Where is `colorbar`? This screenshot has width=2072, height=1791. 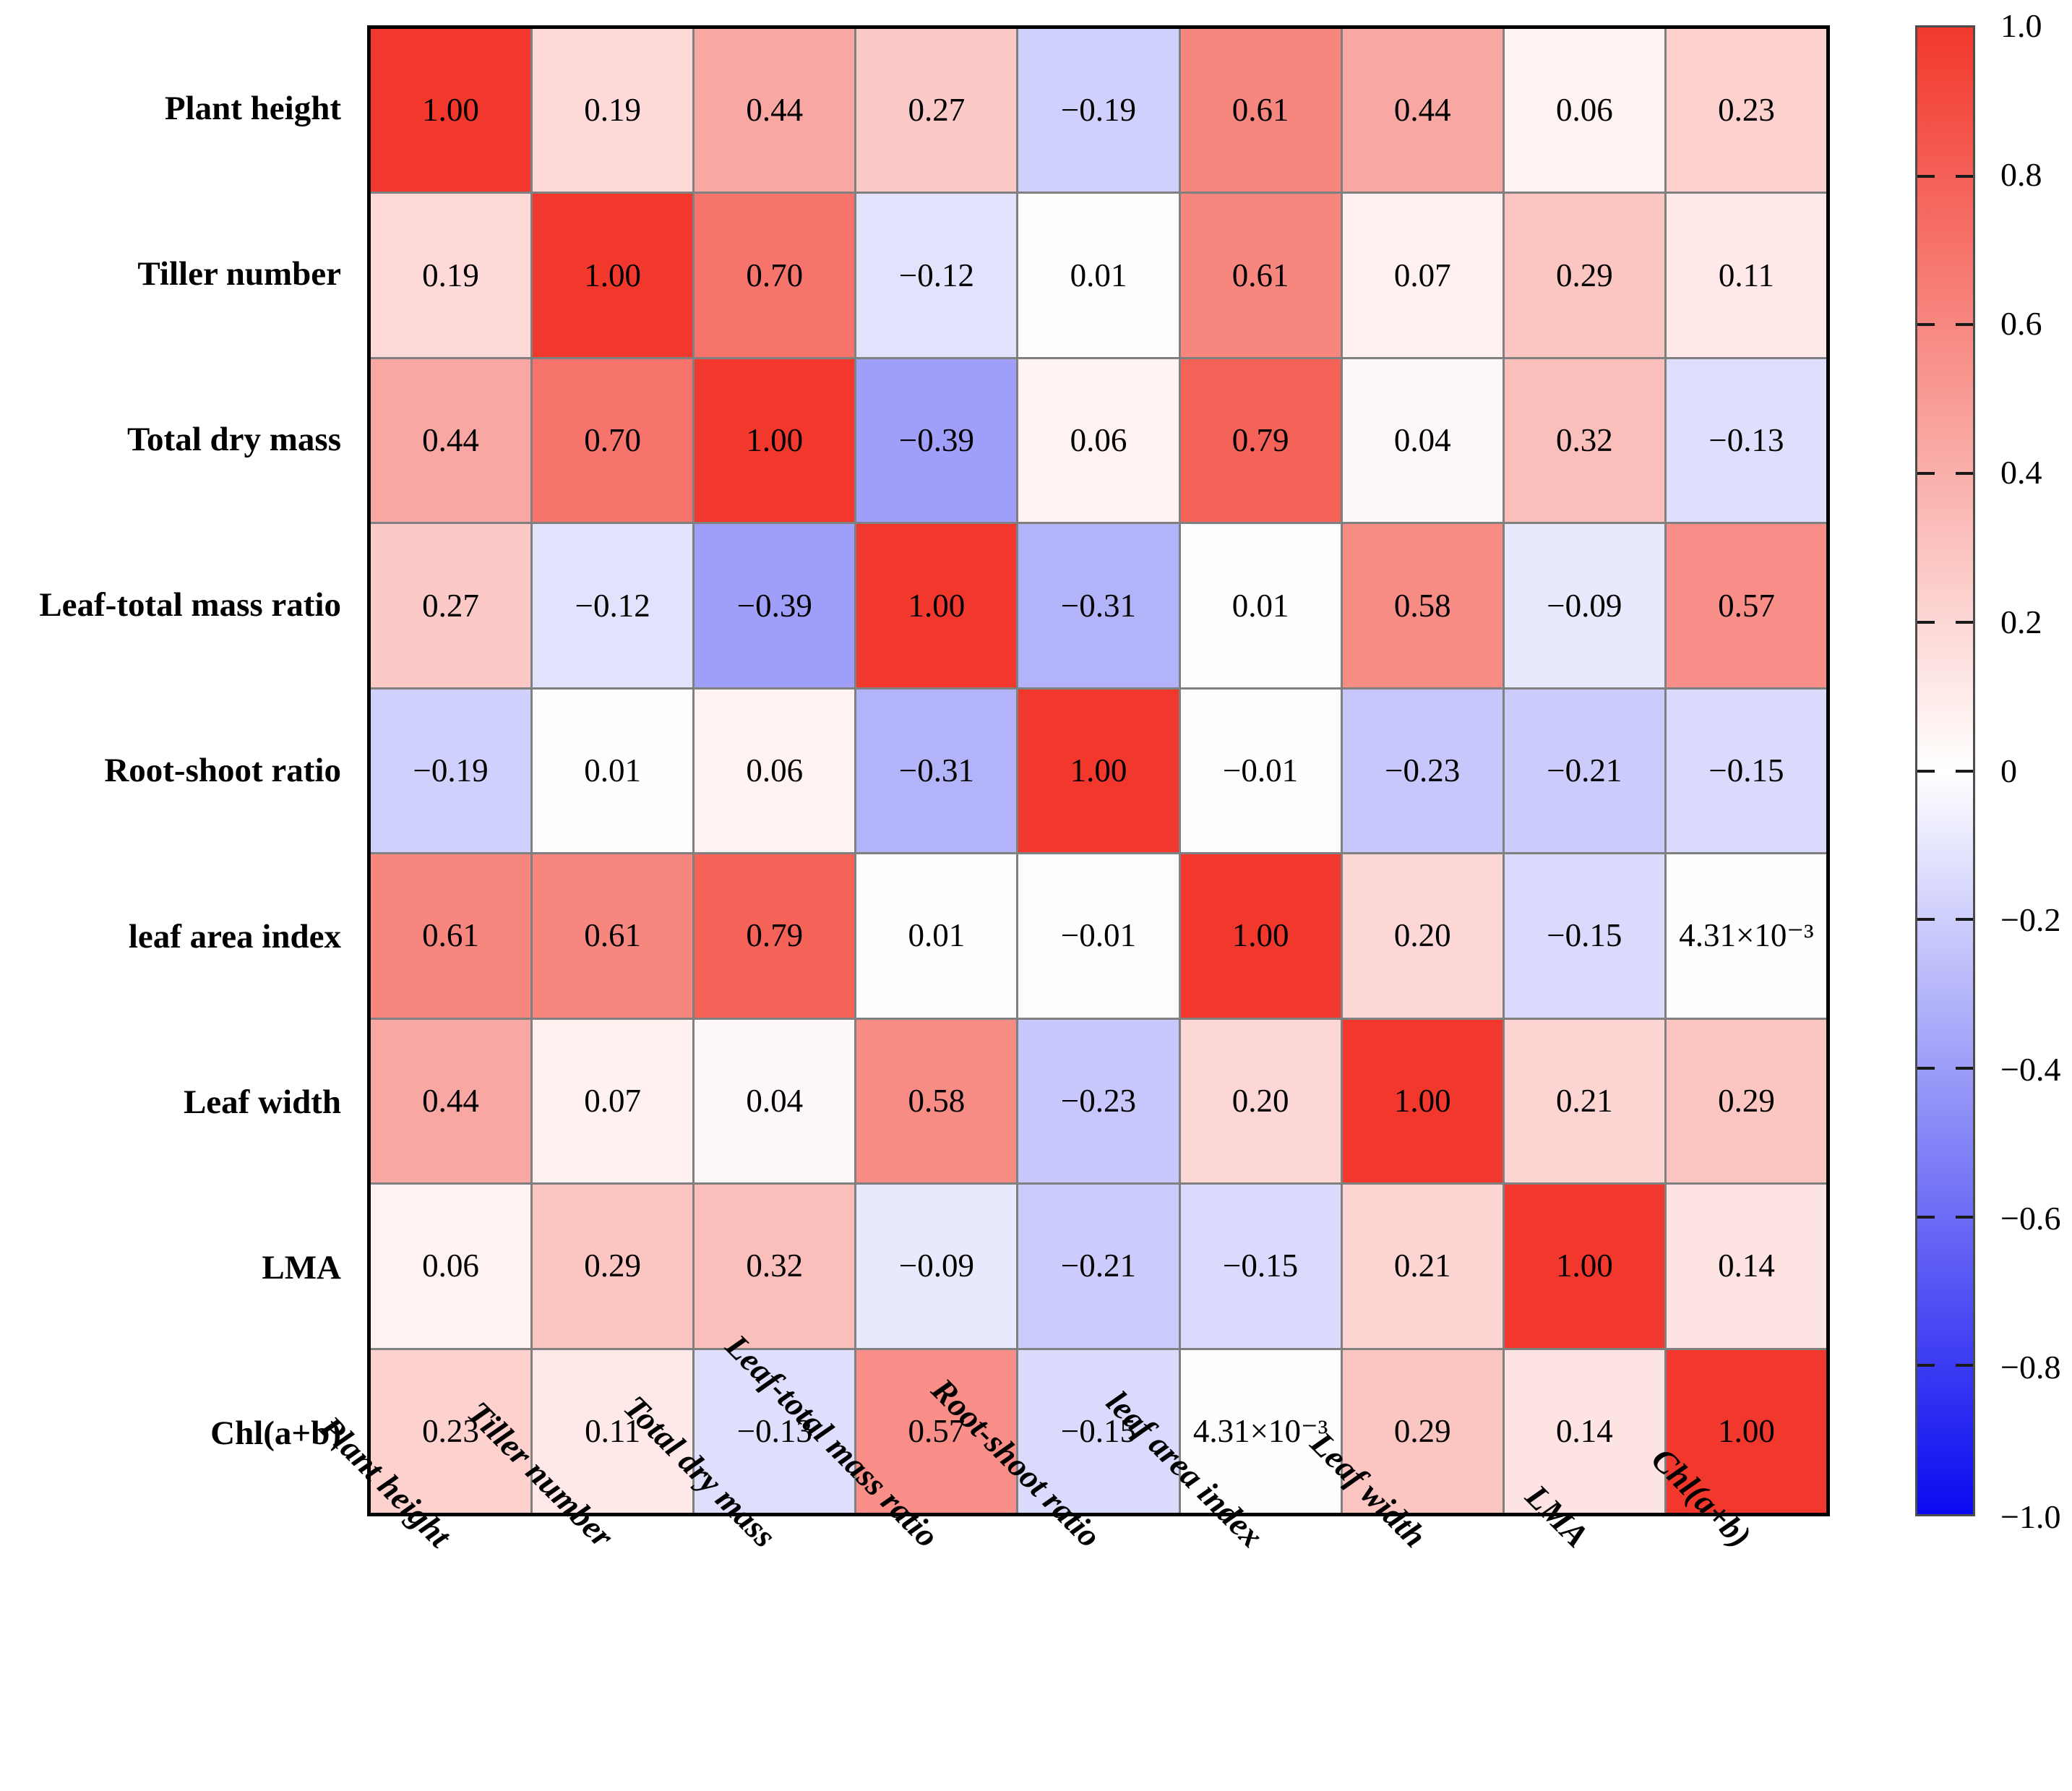
colorbar is located at coordinates (1945, 770).